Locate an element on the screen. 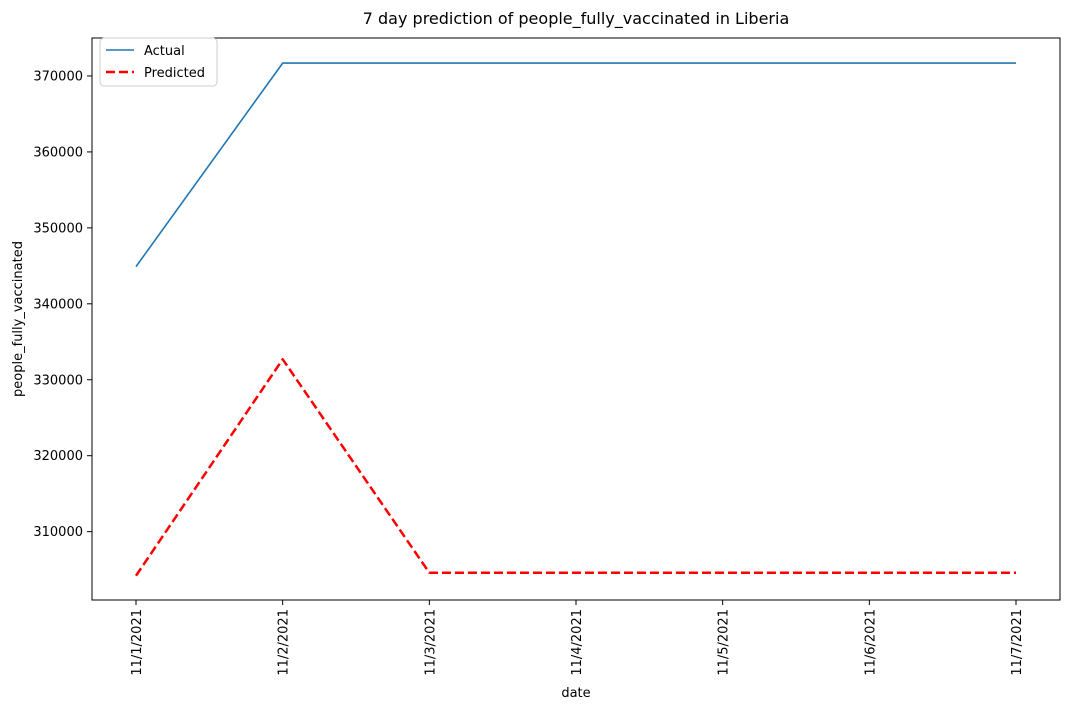 The height and width of the screenshot is (709, 1070). y-tick-label: 310000 is located at coordinates (58, 532).